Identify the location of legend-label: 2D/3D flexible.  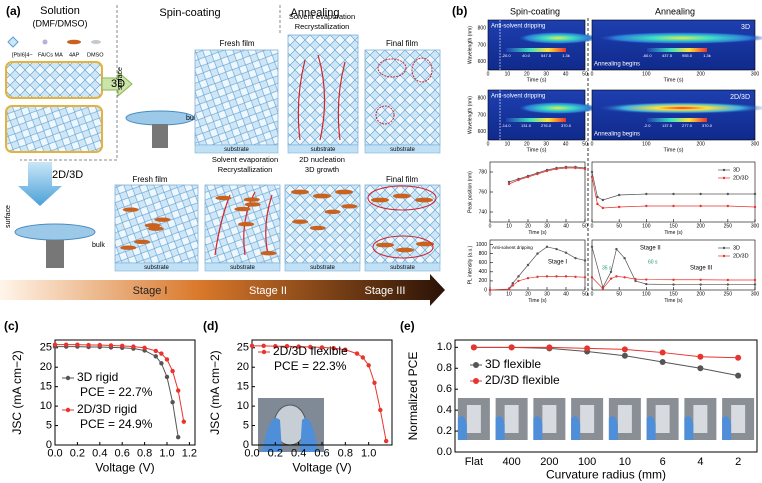
(310, 351).